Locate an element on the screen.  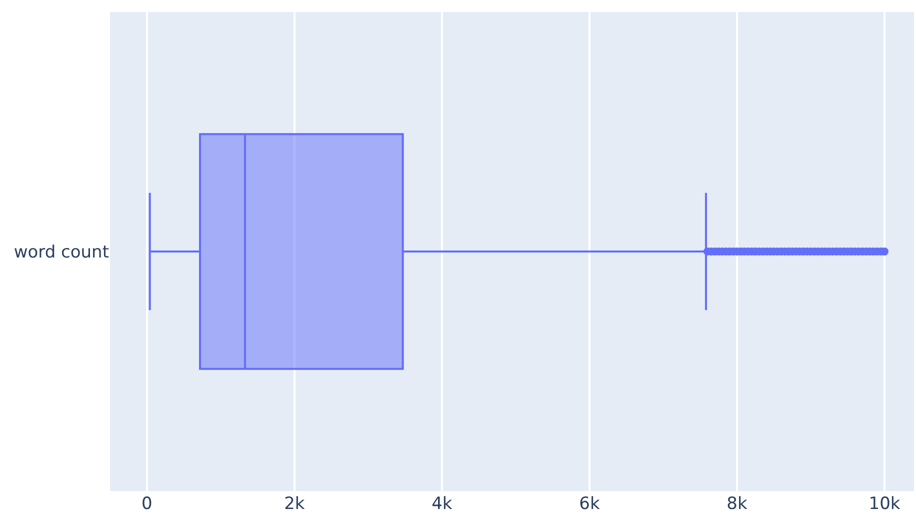
y-tick-label: word count is located at coordinates (62, 252).